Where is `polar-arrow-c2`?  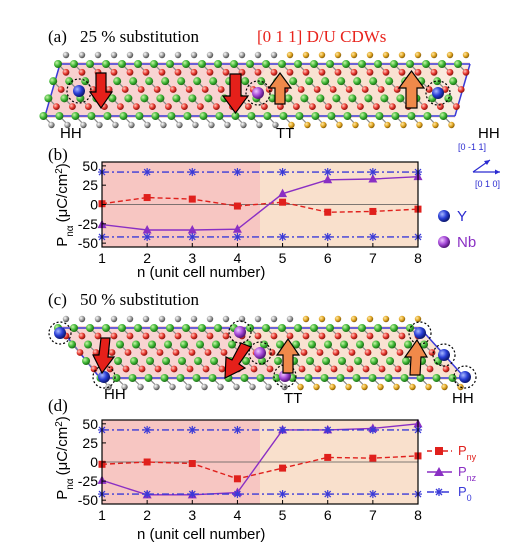
polar-arrow-c2 is located at coordinates (238, 360).